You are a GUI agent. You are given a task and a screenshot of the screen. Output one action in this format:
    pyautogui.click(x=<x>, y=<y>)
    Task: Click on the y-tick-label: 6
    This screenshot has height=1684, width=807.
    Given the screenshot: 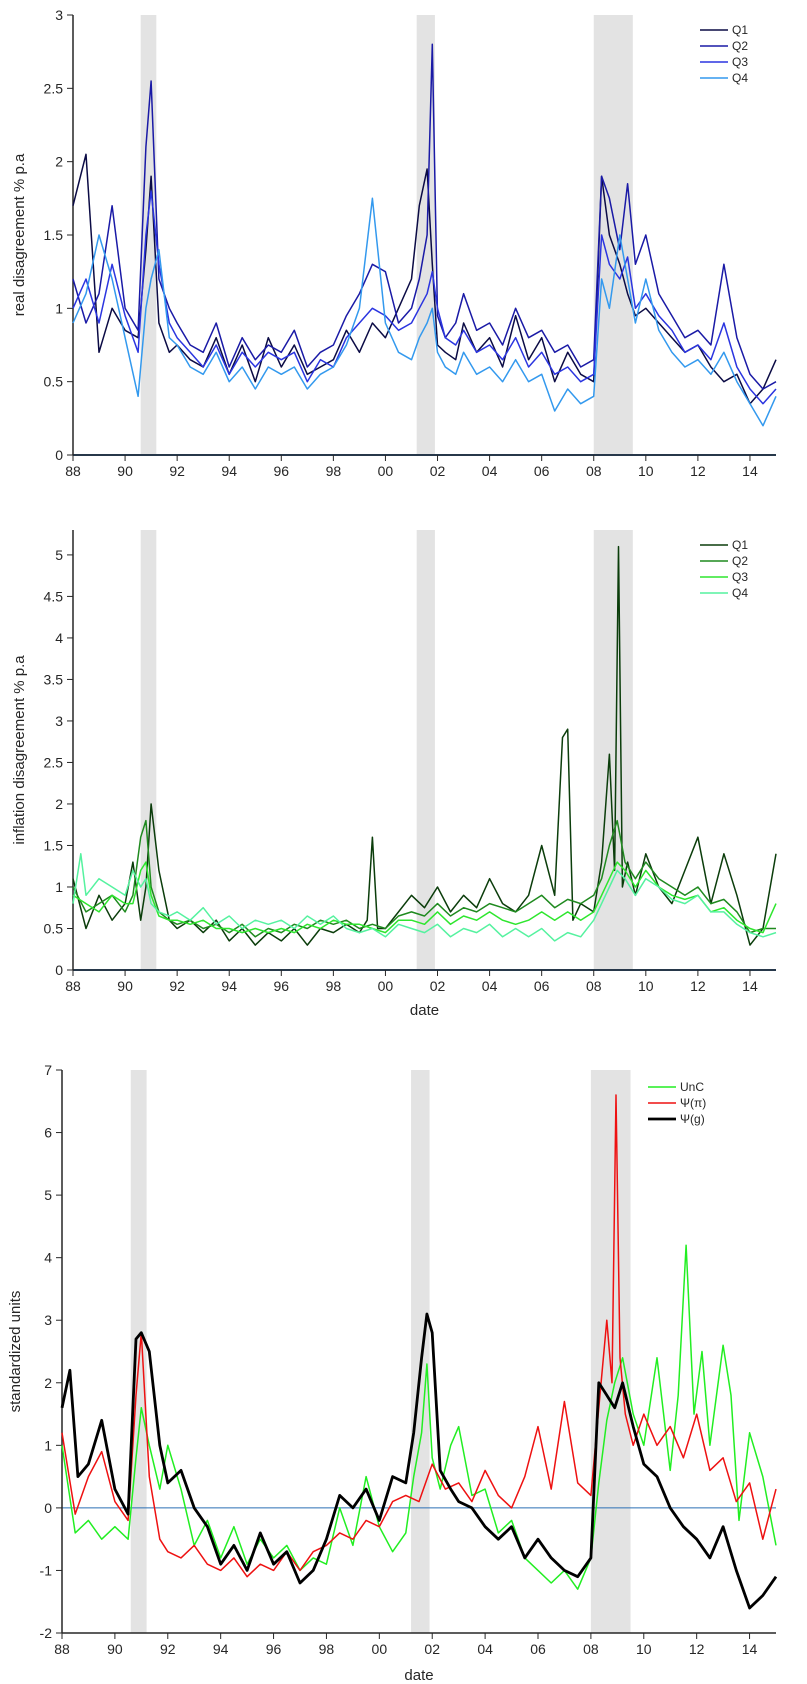 What is the action you would take?
    pyautogui.click(x=48, y=1133)
    